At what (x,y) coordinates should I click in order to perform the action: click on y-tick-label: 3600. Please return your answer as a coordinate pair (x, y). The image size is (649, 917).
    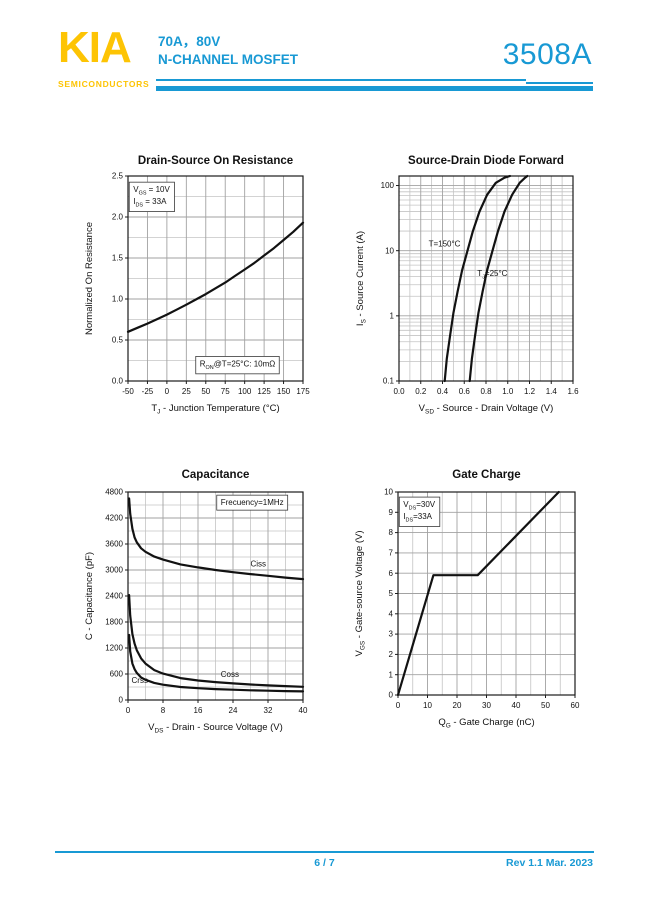
    Looking at the image, I should click on (114, 544).